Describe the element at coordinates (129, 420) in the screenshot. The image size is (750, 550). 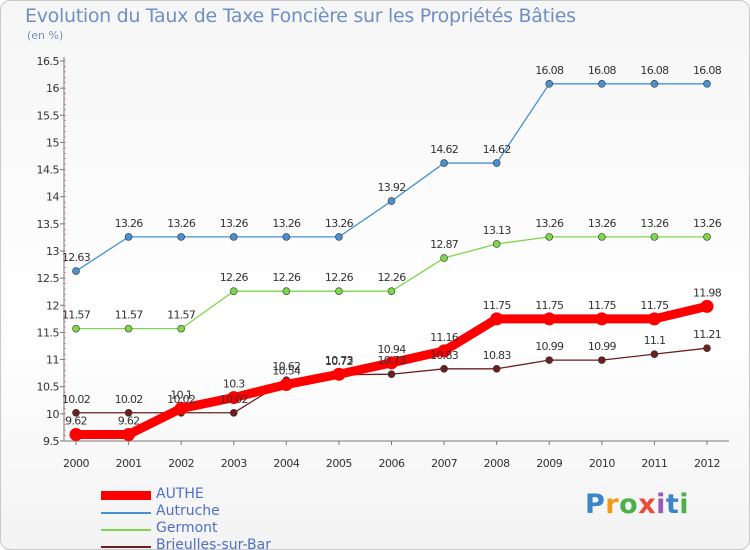
I see `data-label: 9.62` at that location.